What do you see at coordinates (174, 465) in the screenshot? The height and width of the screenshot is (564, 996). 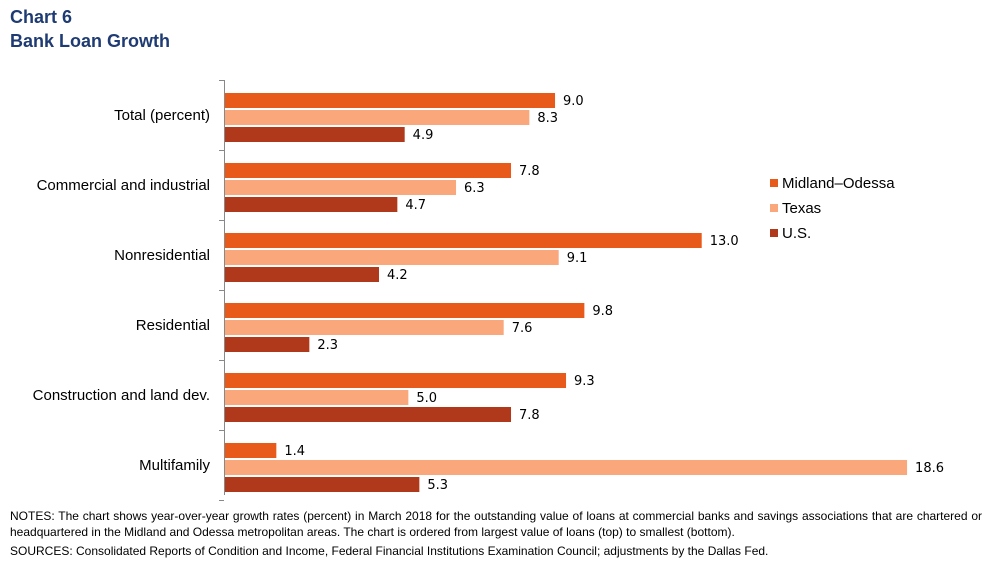 I see `category-label: Multifamily` at bounding box center [174, 465].